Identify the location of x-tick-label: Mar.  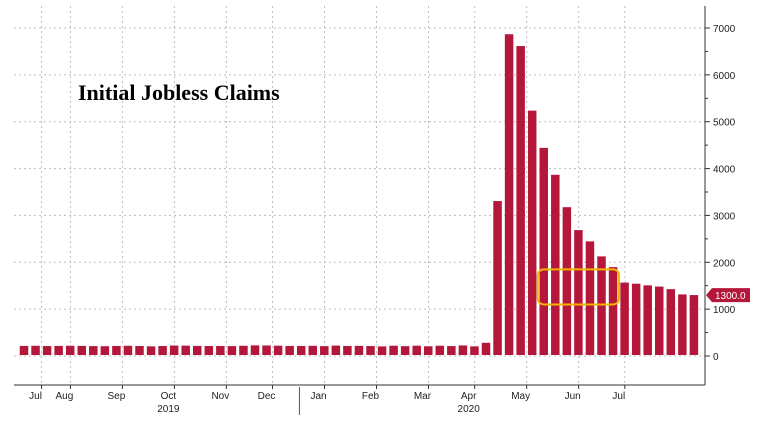
(423, 396).